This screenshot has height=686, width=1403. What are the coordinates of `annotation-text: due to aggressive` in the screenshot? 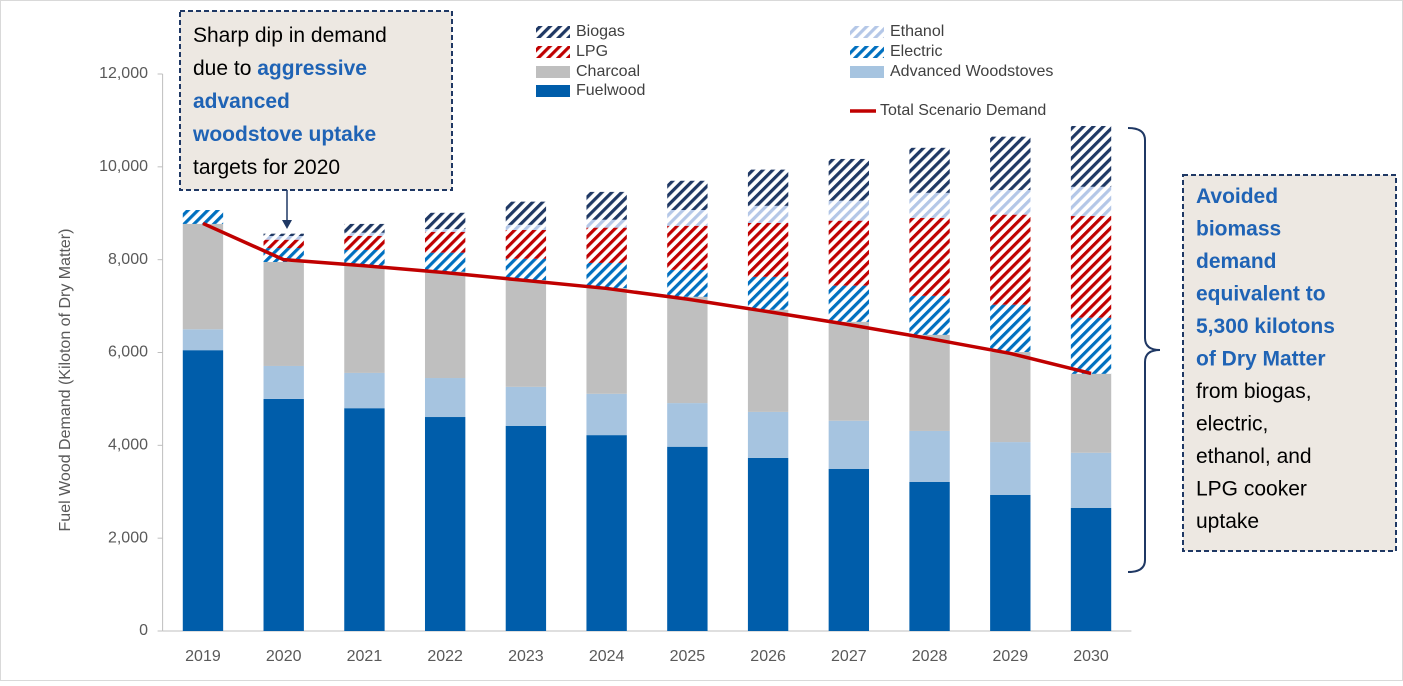 It's located at (280, 68).